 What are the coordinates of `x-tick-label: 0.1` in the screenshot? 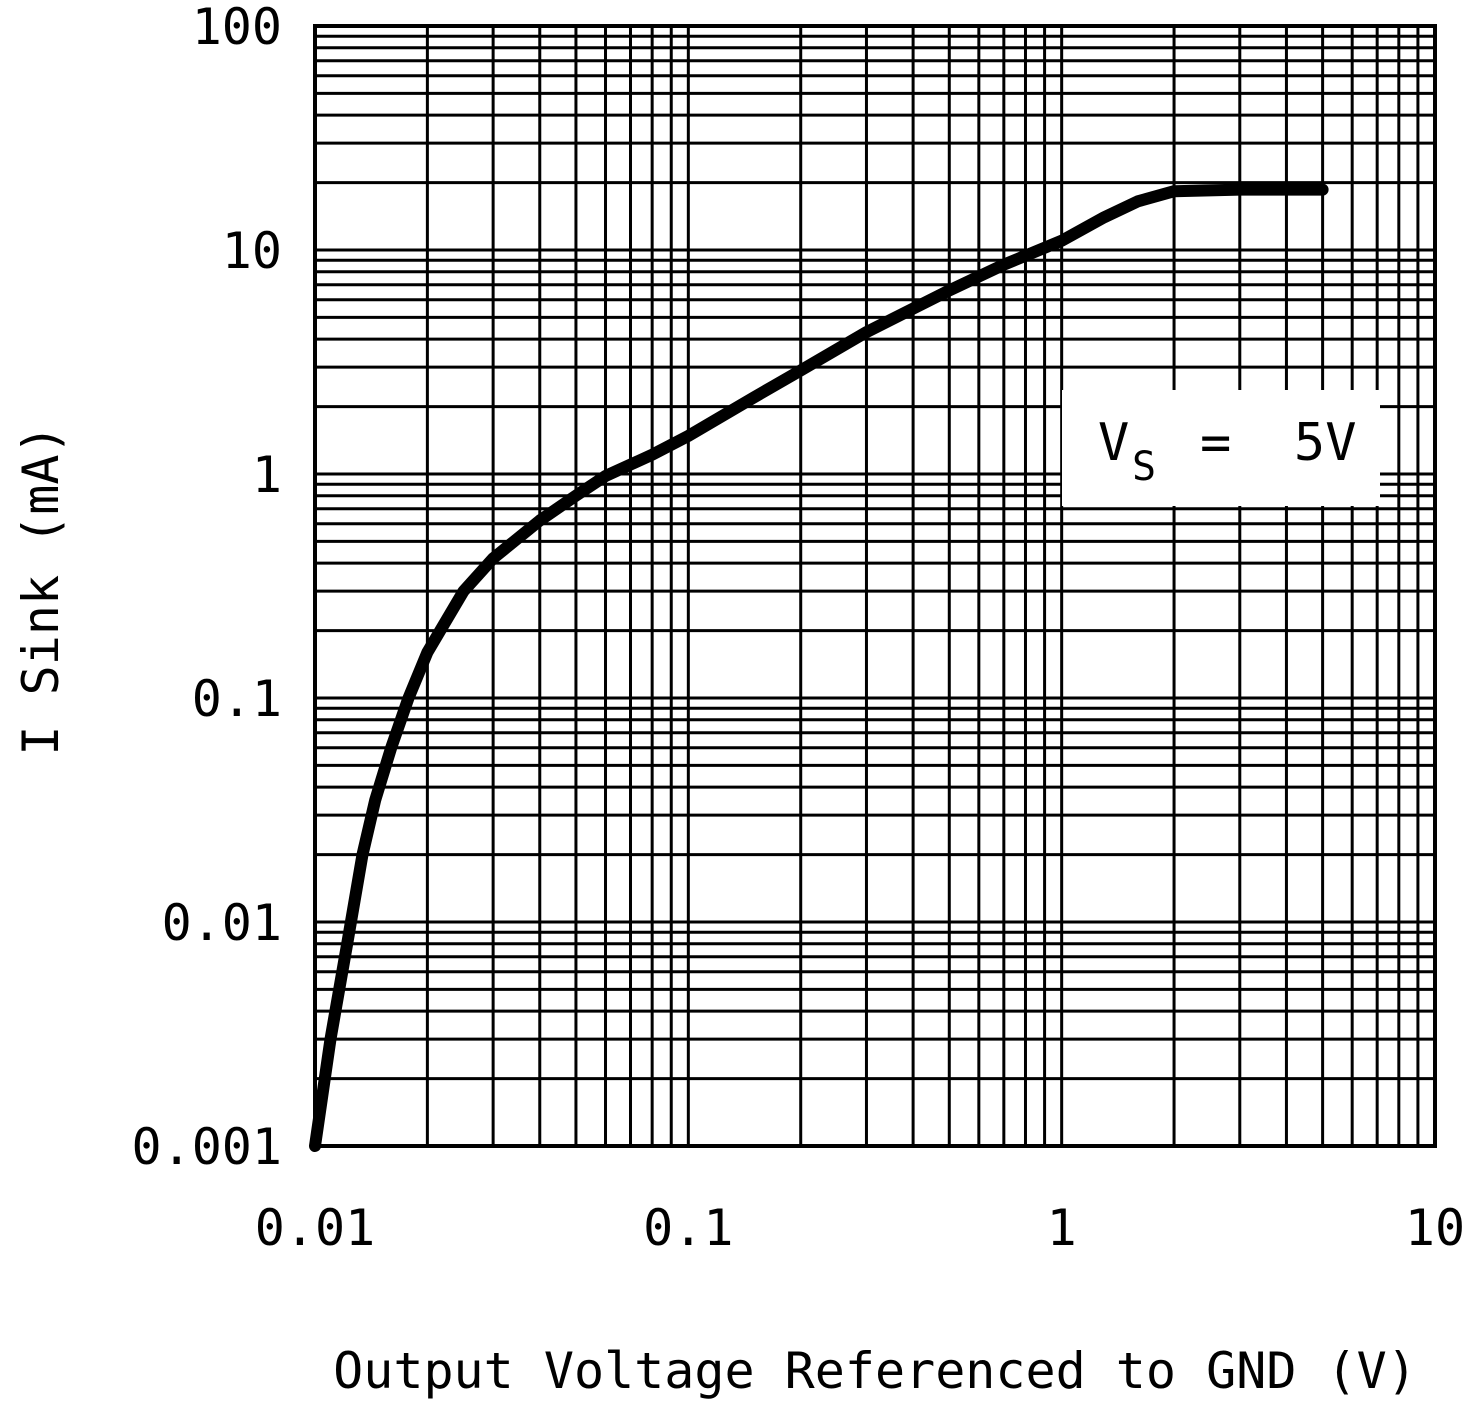 It's located at (688, 1228).